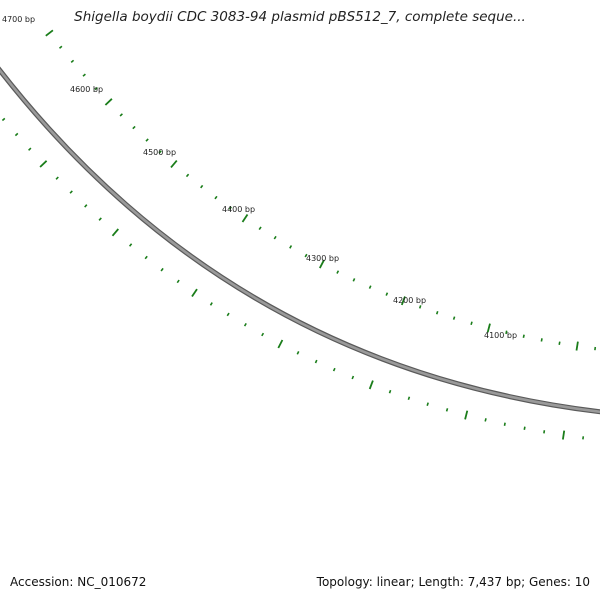 The image size is (600, 600). Describe the element at coordinates (238, 209) in the screenshot. I see `tick-label-4400: 4400 bp` at that location.